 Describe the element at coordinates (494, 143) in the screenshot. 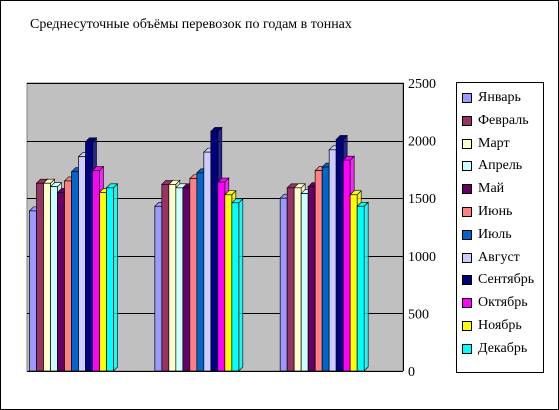

I see `legend-label: Март` at that location.